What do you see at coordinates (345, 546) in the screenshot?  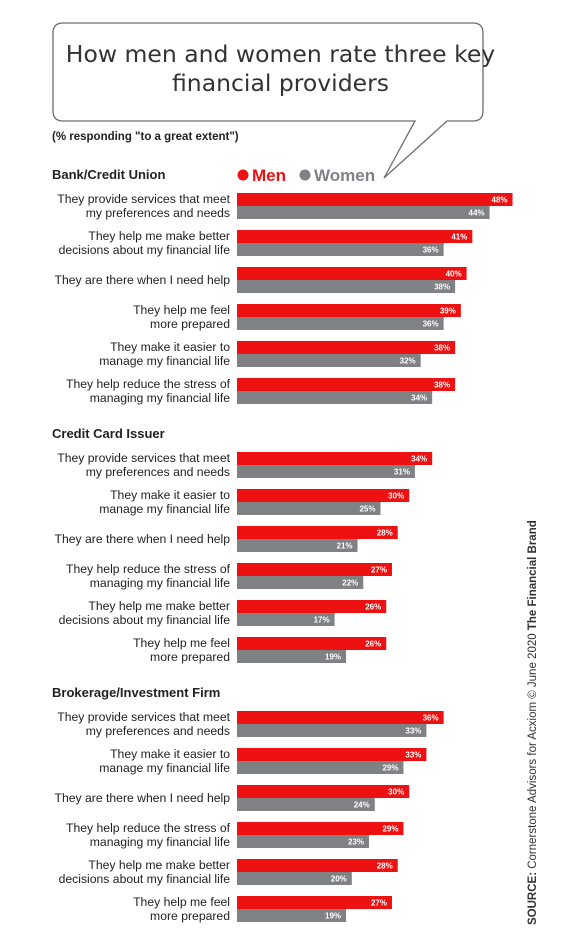 I see `data-label-women: 21%` at bounding box center [345, 546].